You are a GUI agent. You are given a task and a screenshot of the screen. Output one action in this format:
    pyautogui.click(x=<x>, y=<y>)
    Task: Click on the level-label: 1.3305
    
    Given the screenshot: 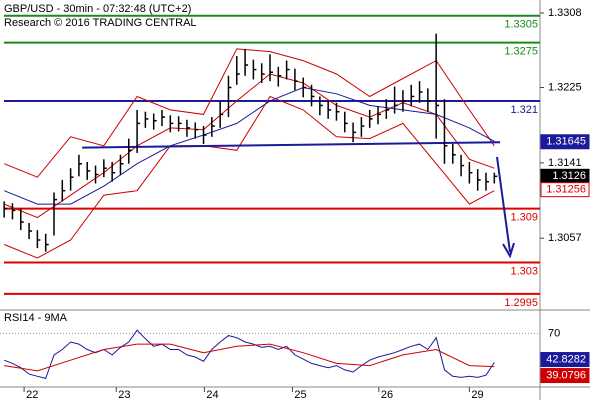 What is the action you would take?
    pyautogui.click(x=521, y=25)
    